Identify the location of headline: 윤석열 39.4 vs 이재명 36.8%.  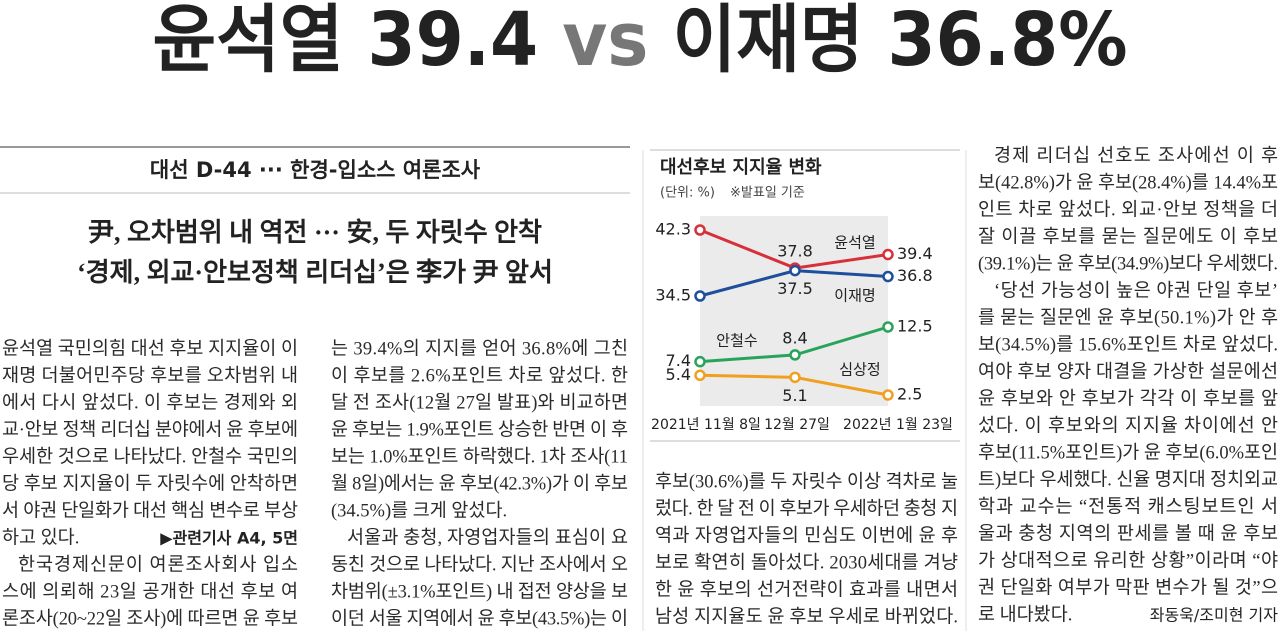
(640, 41).